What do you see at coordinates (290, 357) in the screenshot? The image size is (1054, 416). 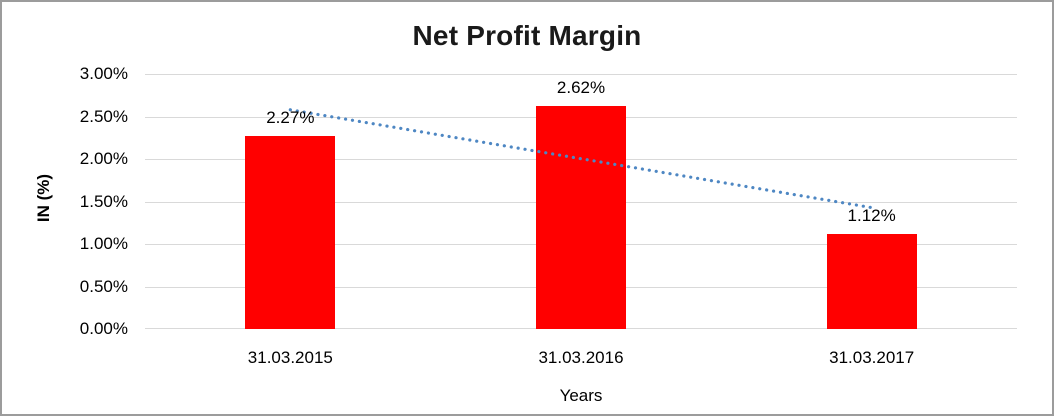 I see `x-category-label: 31.03.2015` at bounding box center [290, 357].